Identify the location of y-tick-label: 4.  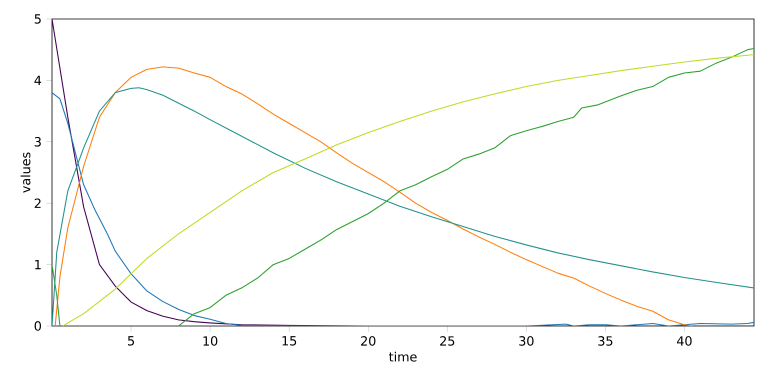
(38, 81).